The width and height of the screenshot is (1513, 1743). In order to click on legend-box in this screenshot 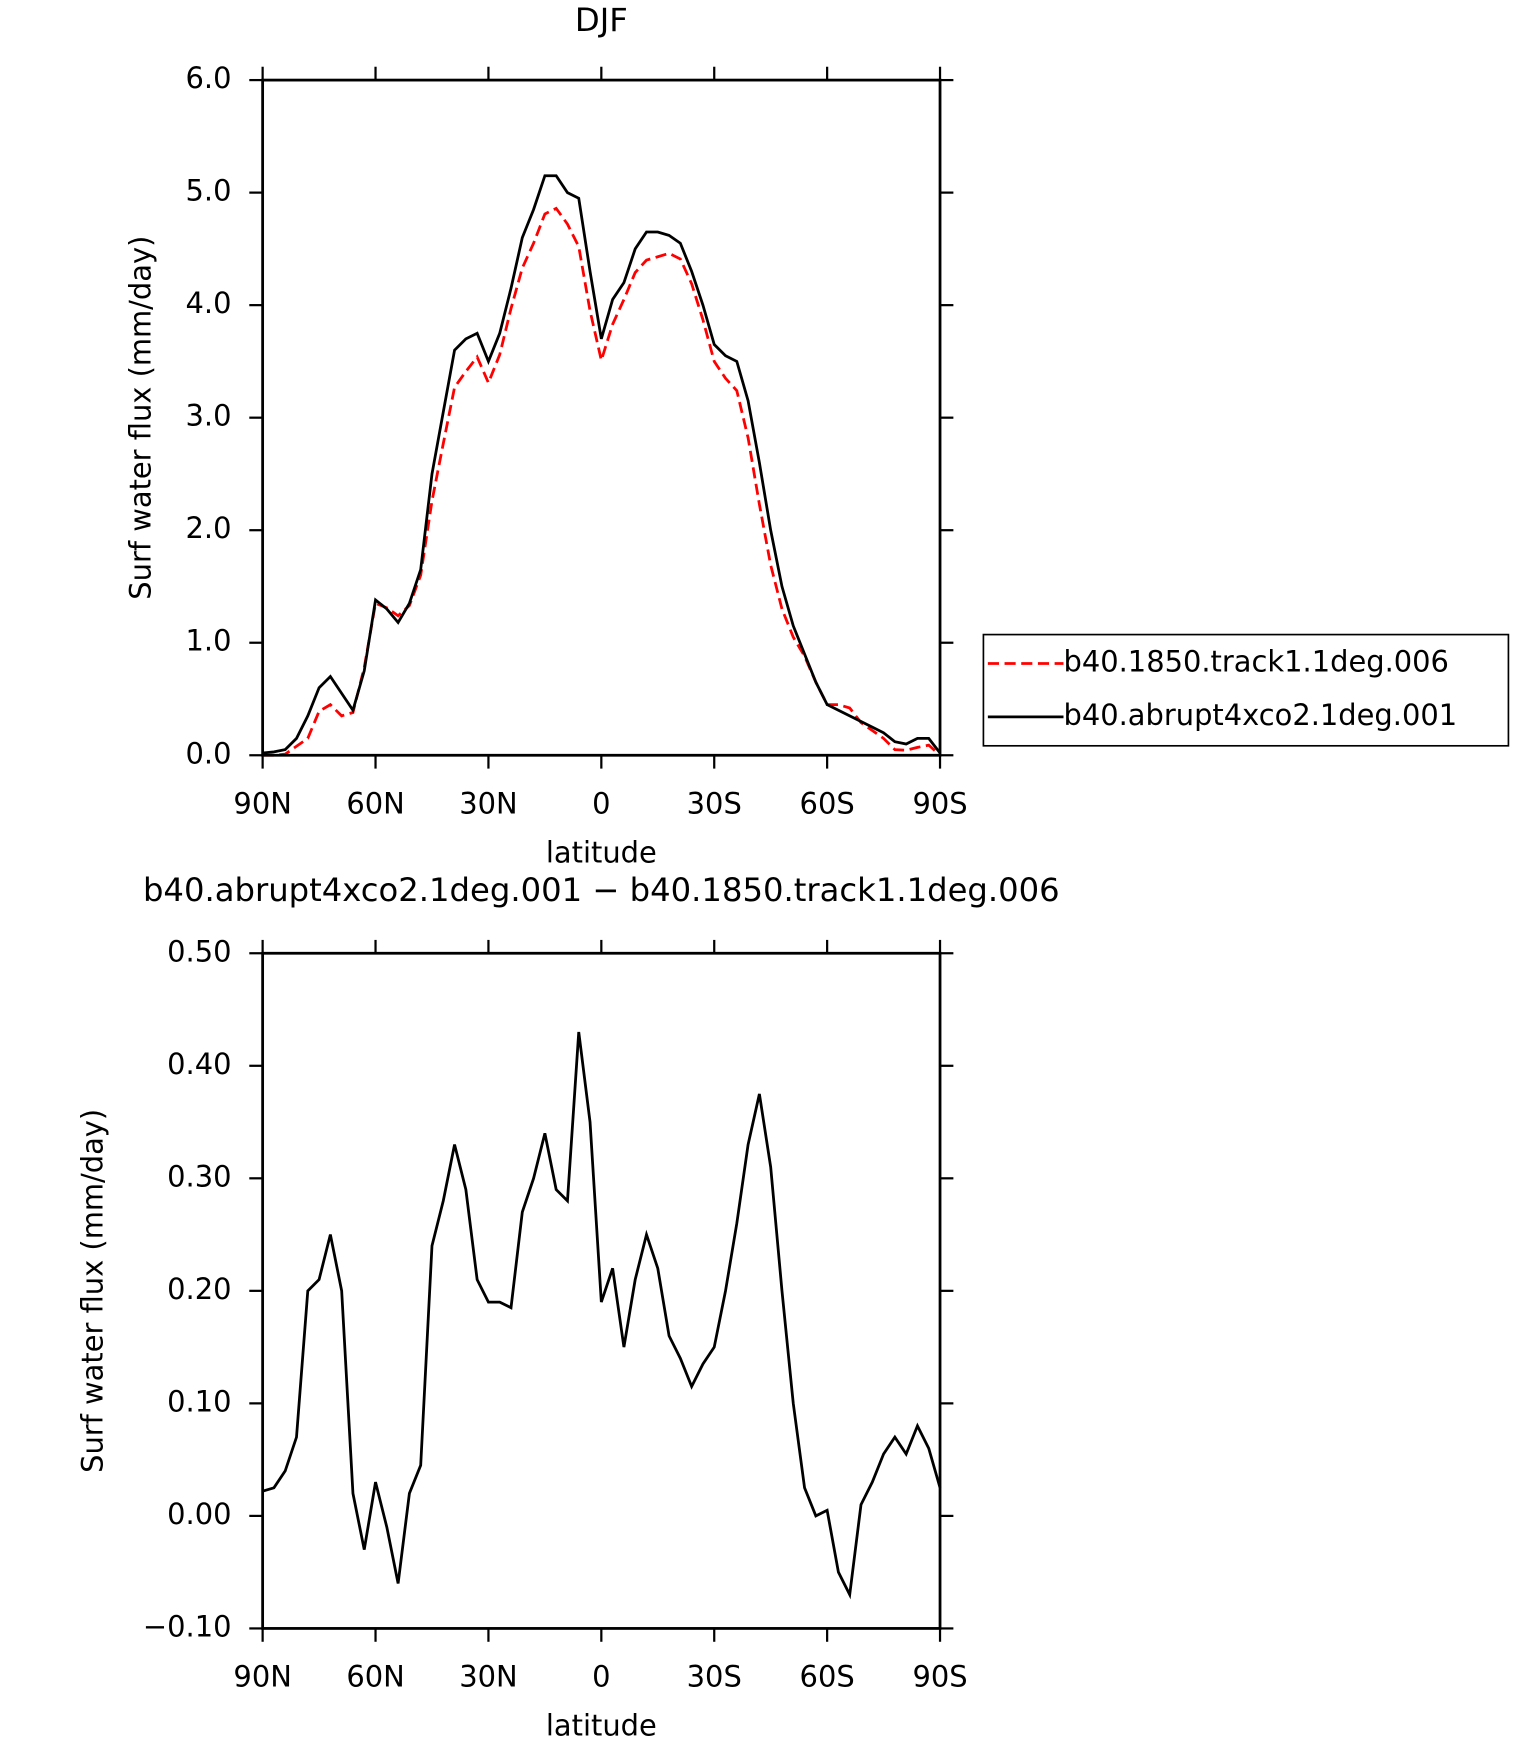, I will do `click(1246, 690)`.